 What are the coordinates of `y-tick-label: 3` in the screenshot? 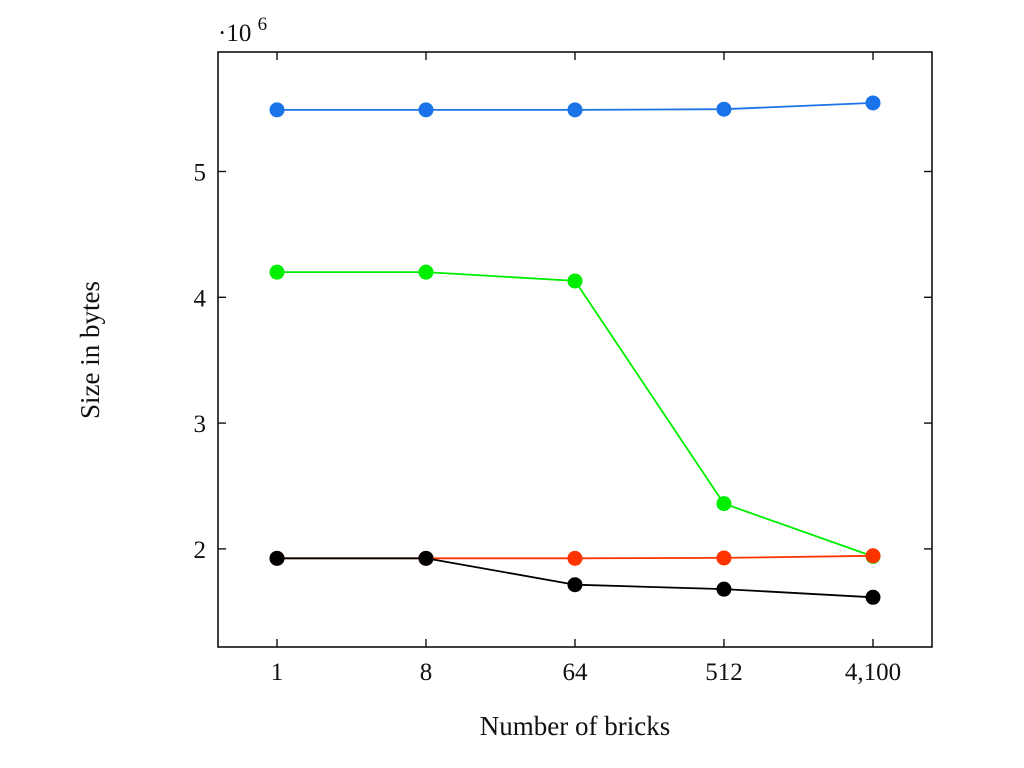 It's located at (200, 424).